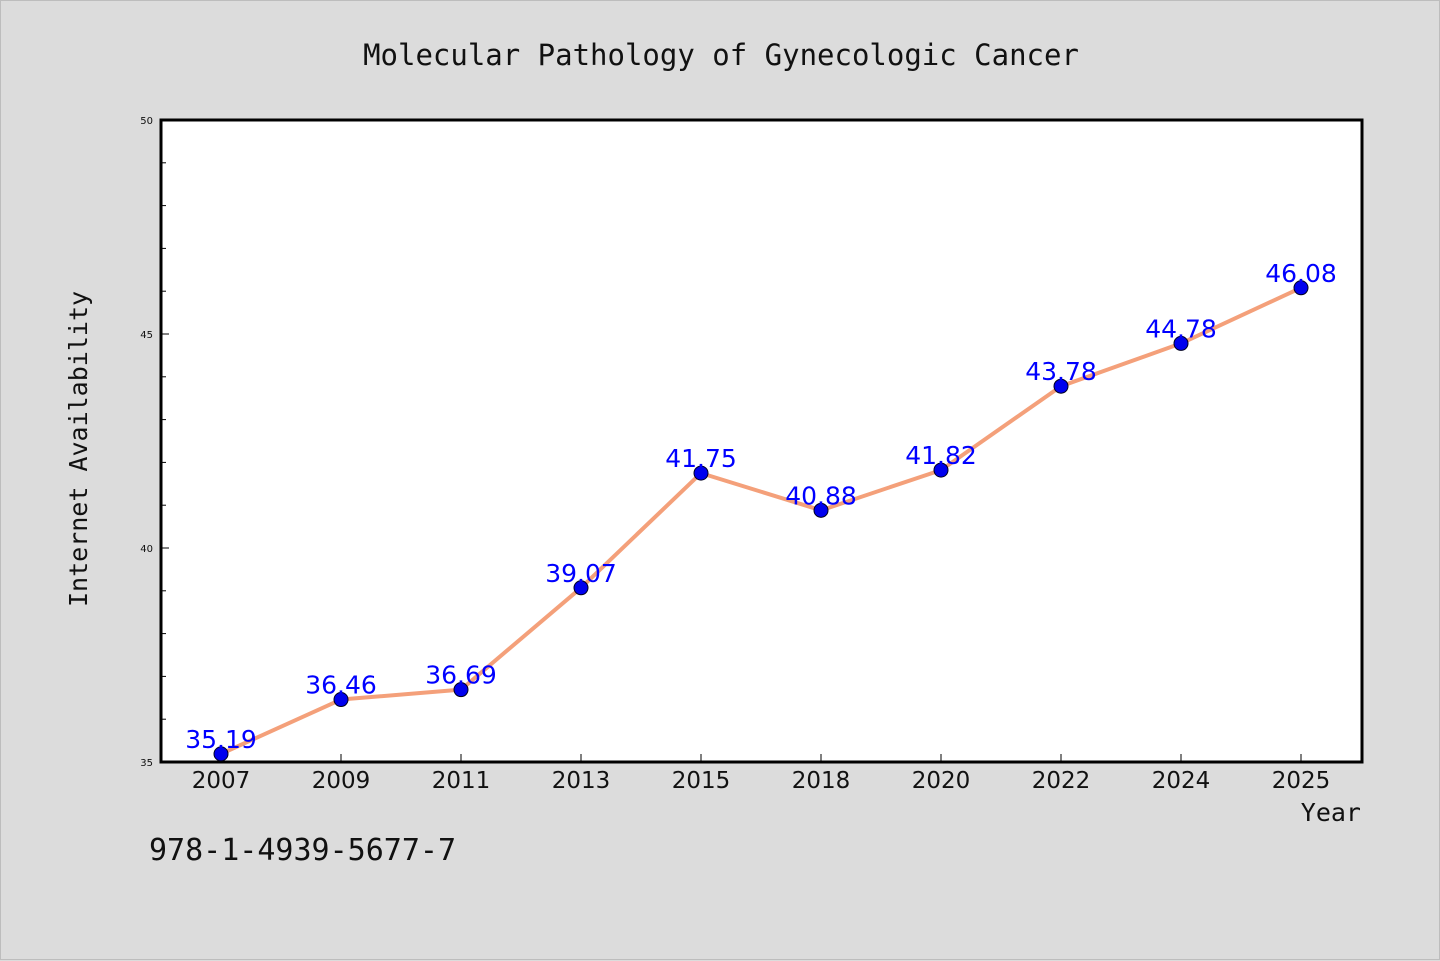 This screenshot has width=1440, height=961. Describe the element at coordinates (581, 781) in the screenshot. I see `x-tick-label: 2013` at that location.